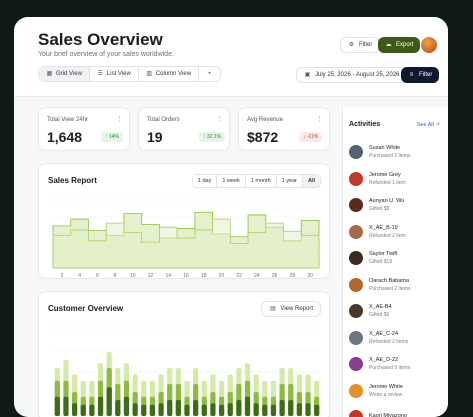 Image resolution: width=473 pixels, height=417 pixels. What do you see at coordinates (212, 137) in the screenshot?
I see `stat-badge: ↑ 32.1%` at bounding box center [212, 137].